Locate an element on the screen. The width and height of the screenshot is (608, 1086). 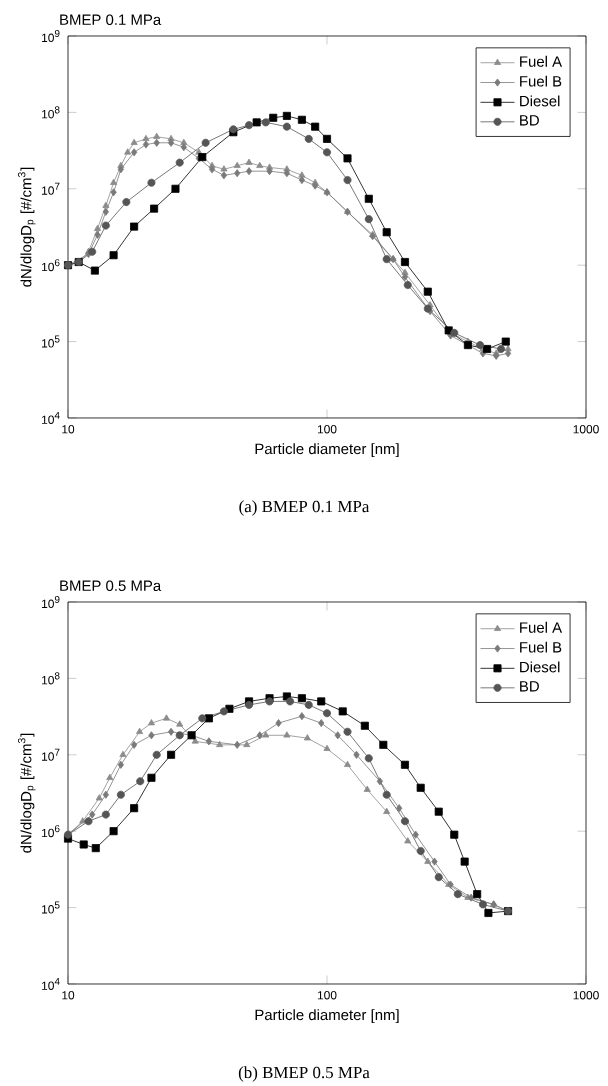
text: (a) BMEP 0.1 MPa is located at coordinates (304, 508).